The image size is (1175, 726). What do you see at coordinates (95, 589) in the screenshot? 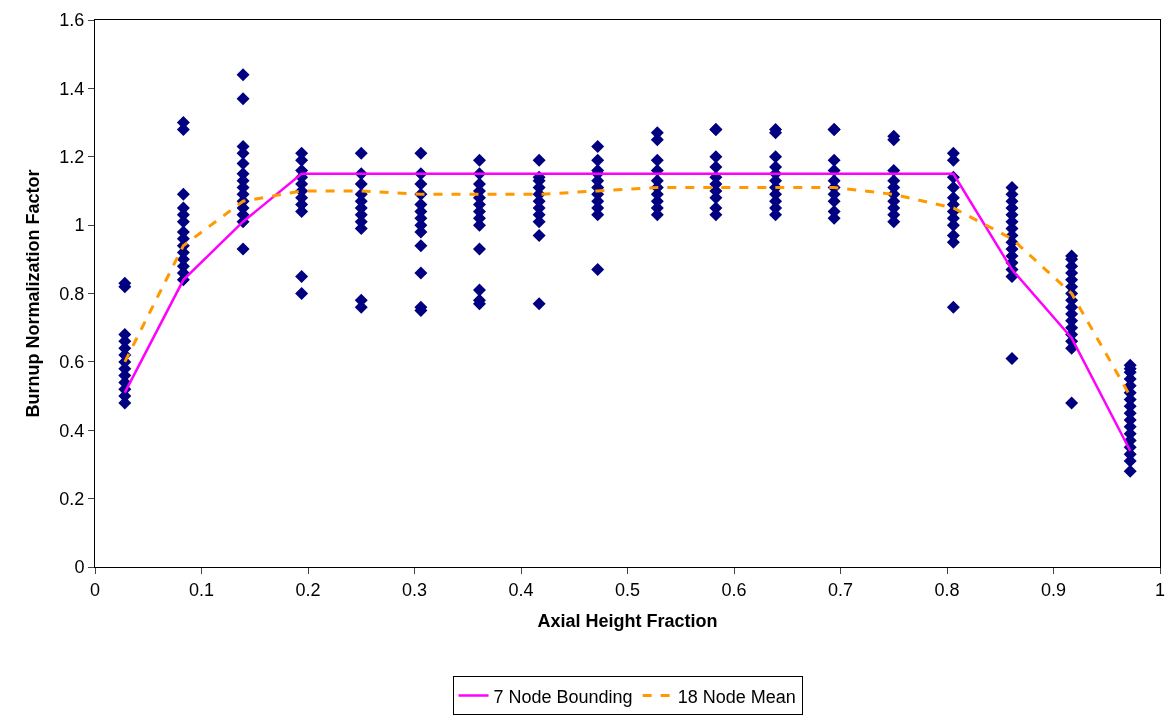
I see `x-tick-label: 0` at bounding box center [95, 589].